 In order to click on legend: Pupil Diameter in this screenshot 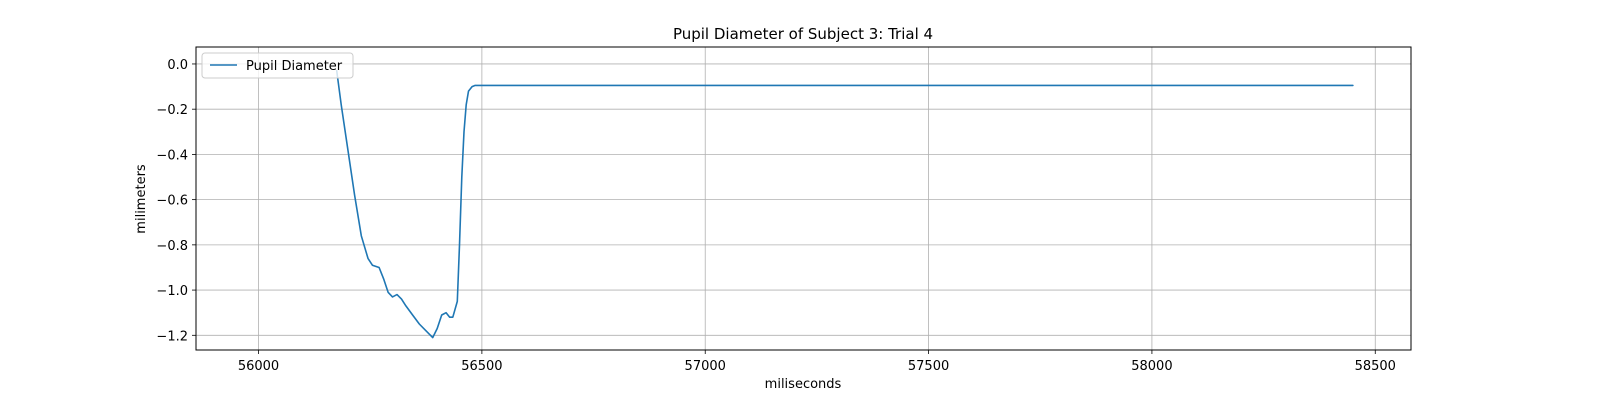, I will do `click(277, 65)`.